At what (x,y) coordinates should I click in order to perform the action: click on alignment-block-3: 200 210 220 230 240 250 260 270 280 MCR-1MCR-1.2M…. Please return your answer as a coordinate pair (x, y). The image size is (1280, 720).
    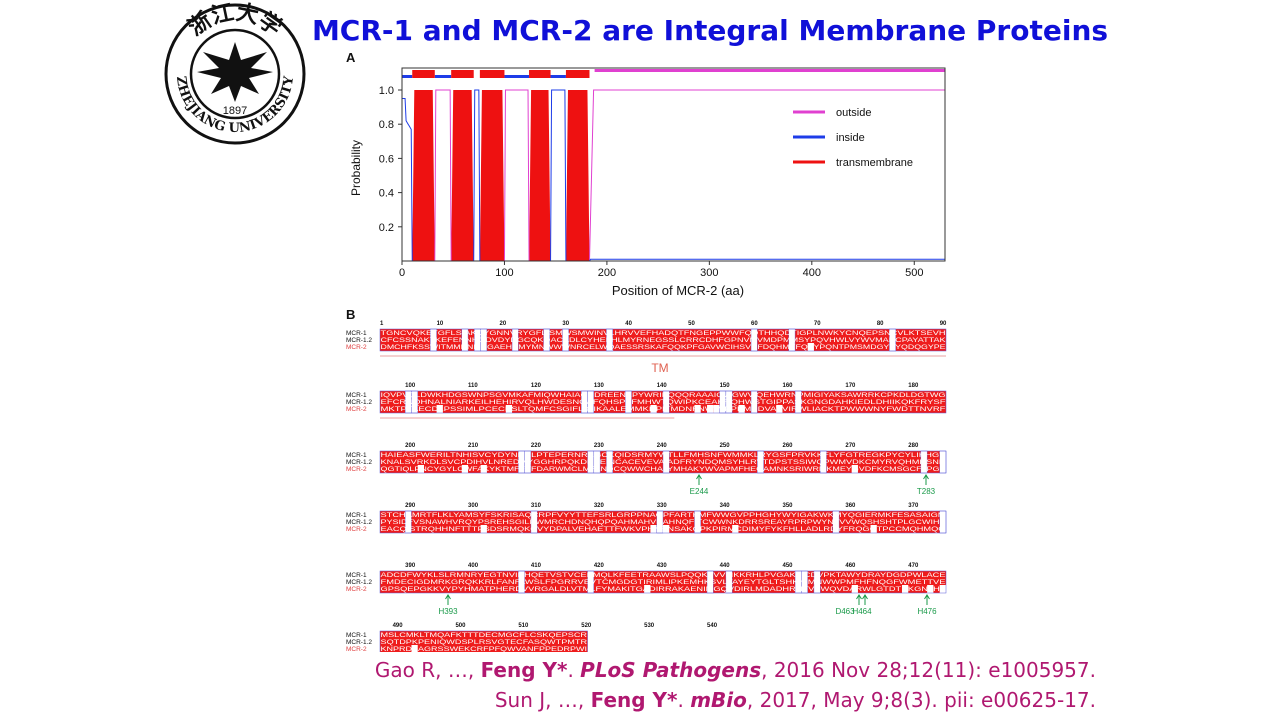
    Looking at the image, I should click on (646, 458).